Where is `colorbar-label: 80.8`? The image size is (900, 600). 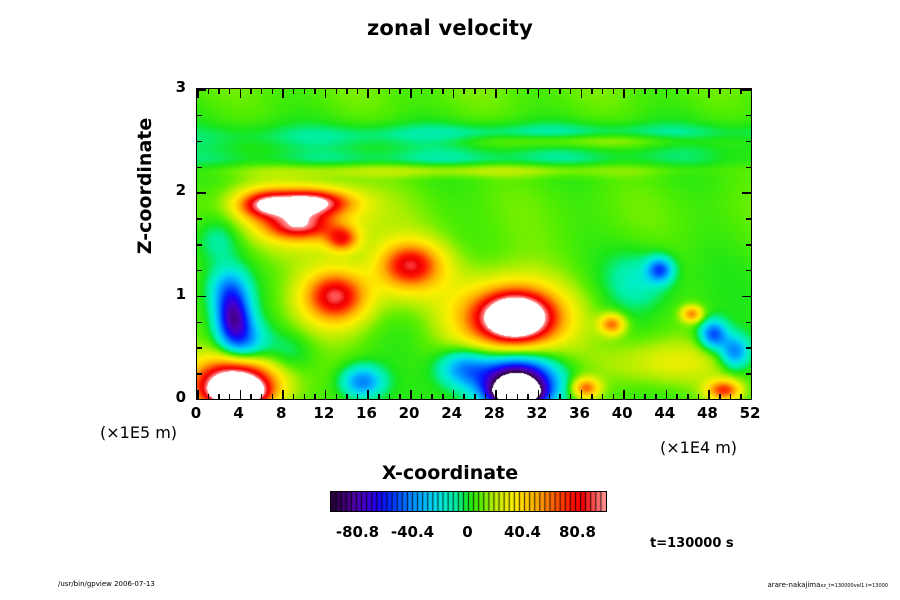
colorbar-label: 80.8 is located at coordinates (577, 532).